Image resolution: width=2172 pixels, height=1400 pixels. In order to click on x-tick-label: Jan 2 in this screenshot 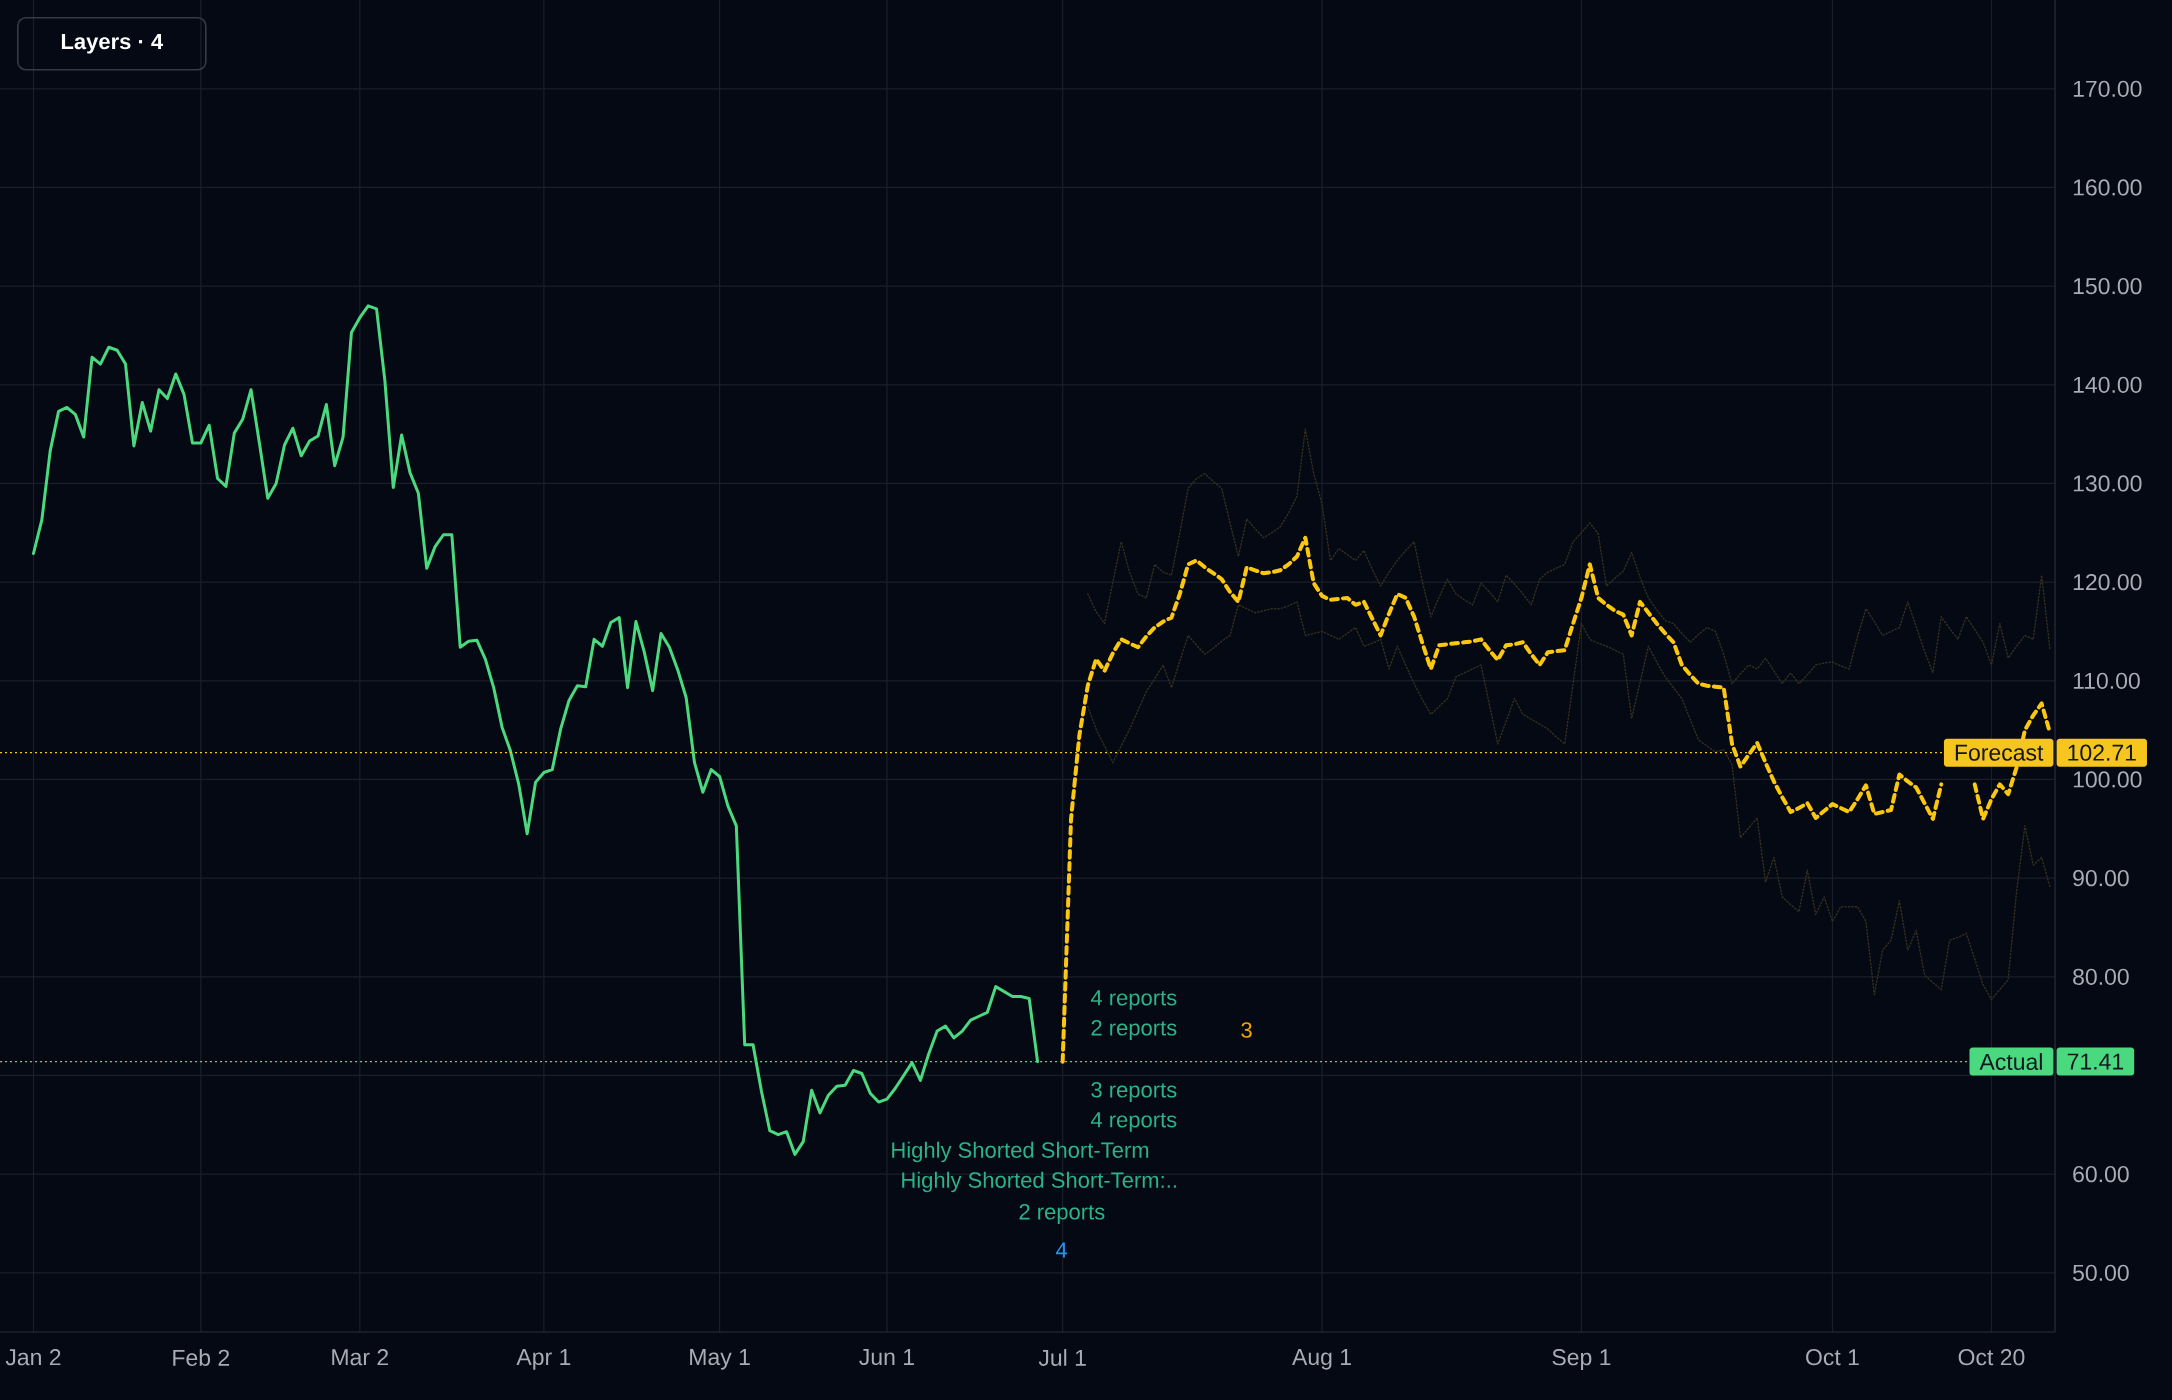, I will do `click(33, 1357)`.